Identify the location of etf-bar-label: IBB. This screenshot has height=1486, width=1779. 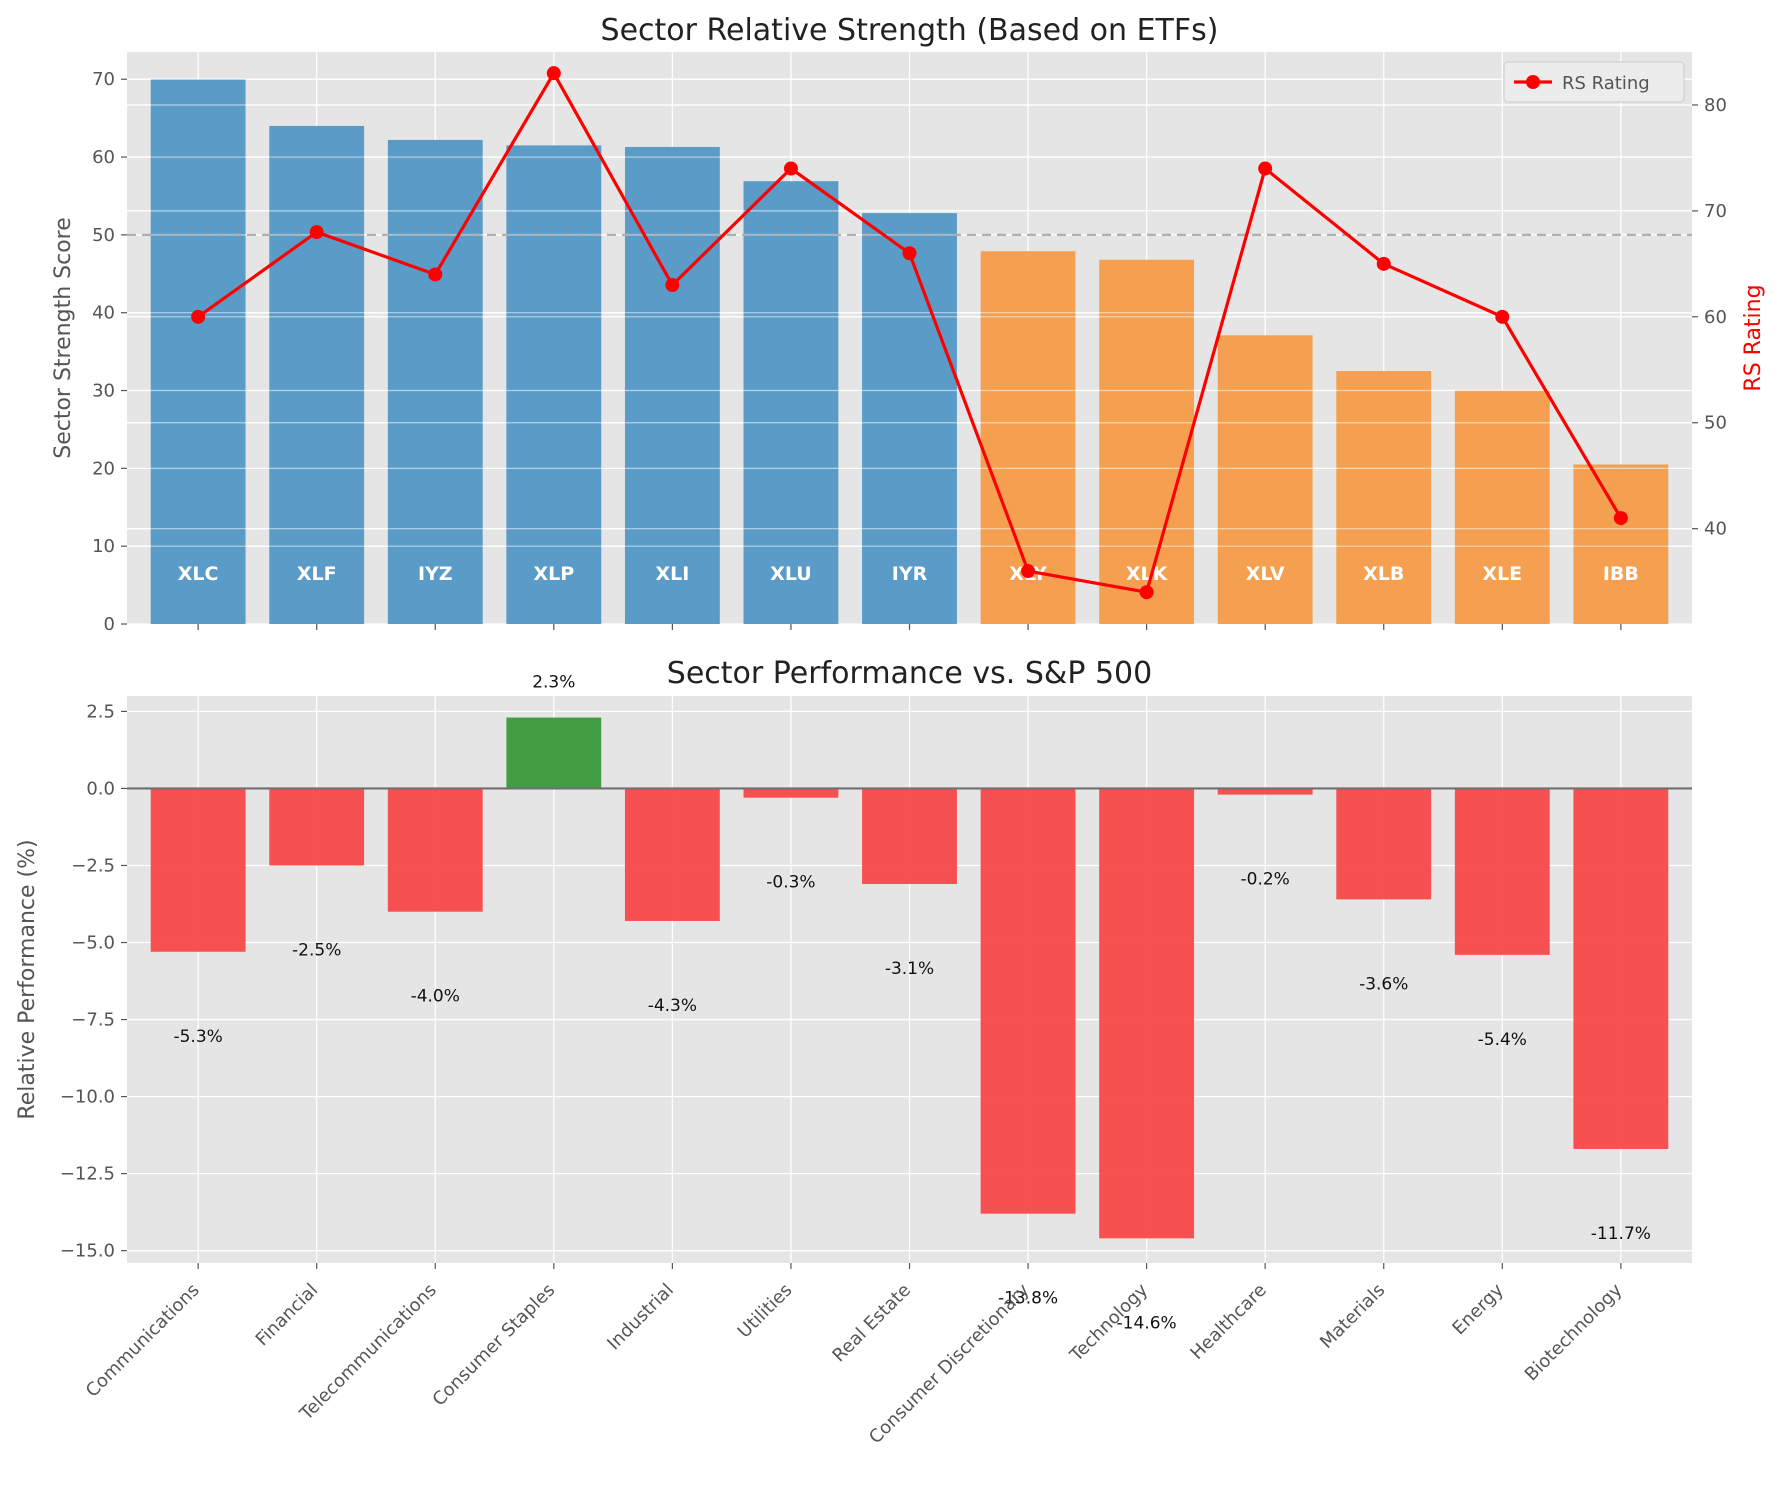
(1621, 574).